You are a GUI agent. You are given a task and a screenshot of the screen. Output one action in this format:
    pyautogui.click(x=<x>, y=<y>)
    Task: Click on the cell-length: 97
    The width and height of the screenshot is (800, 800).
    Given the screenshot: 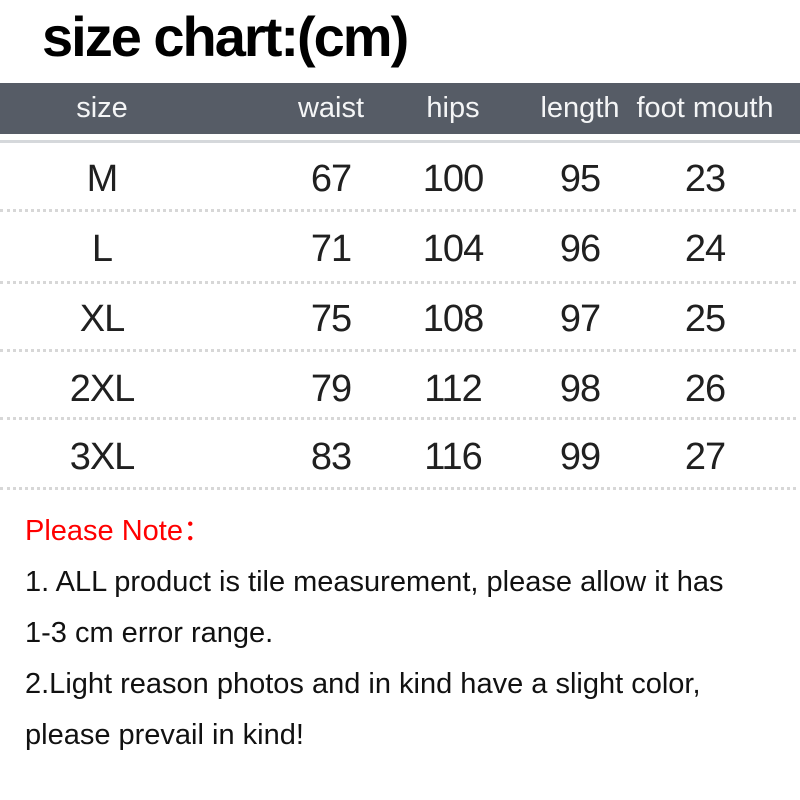 What is the action you would take?
    pyautogui.click(x=580, y=319)
    